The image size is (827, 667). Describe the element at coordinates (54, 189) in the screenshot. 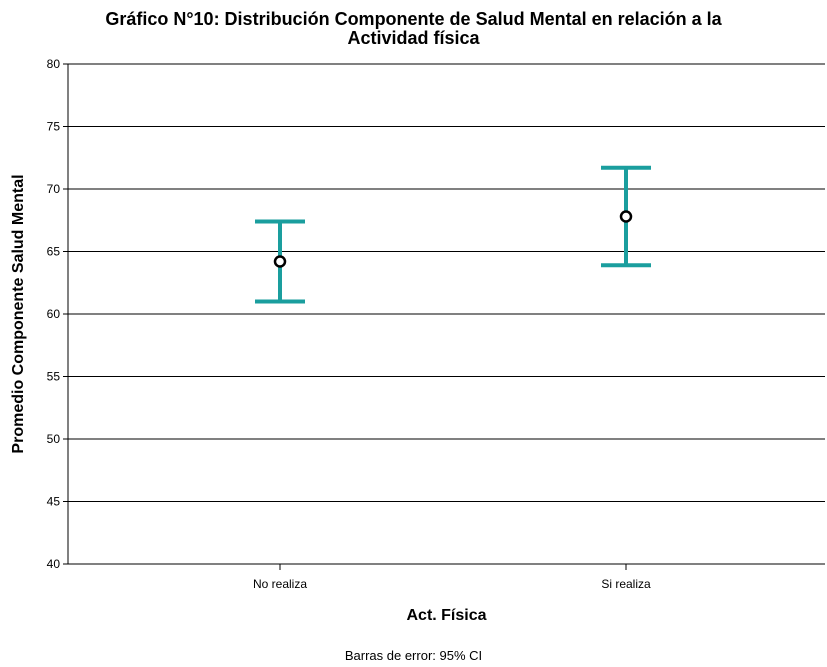

I see `y-tick-label-70: 70` at that location.